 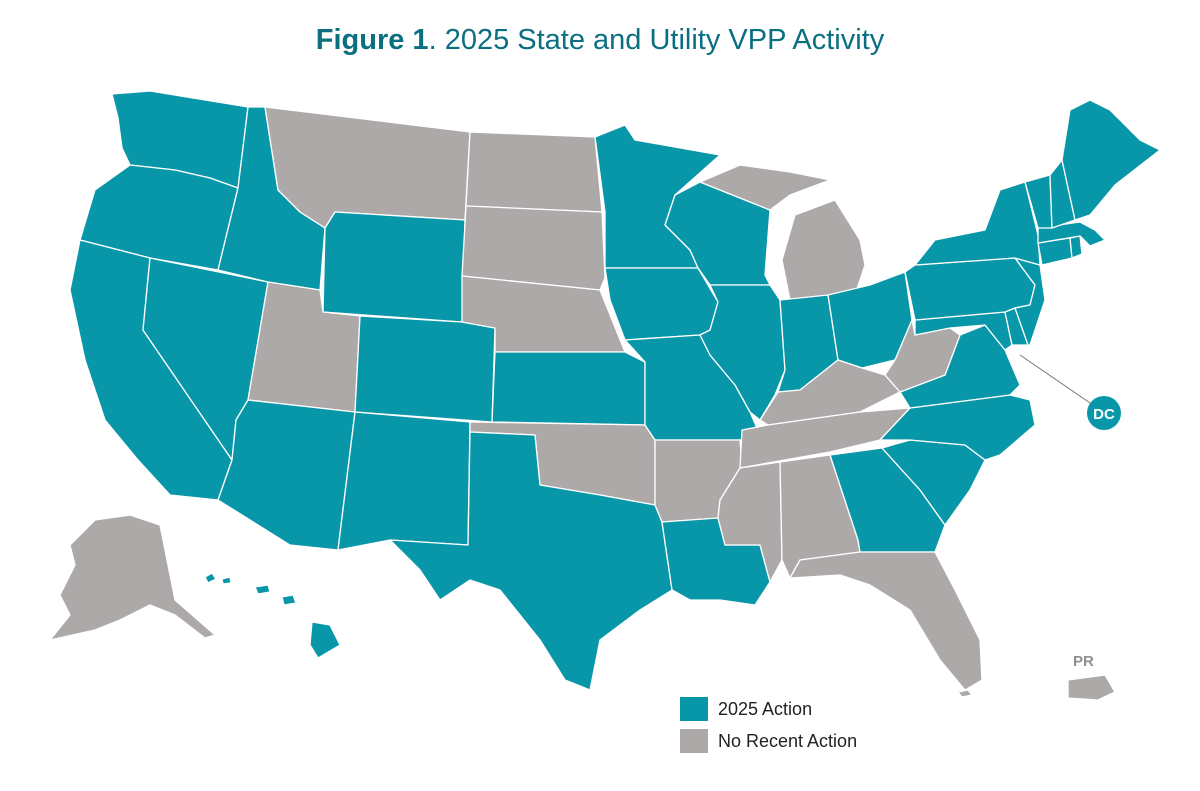 What do you see at coordinates (1111, 160) in the screenshot?
I see `state-ME` at bounding box center [1111, 160].